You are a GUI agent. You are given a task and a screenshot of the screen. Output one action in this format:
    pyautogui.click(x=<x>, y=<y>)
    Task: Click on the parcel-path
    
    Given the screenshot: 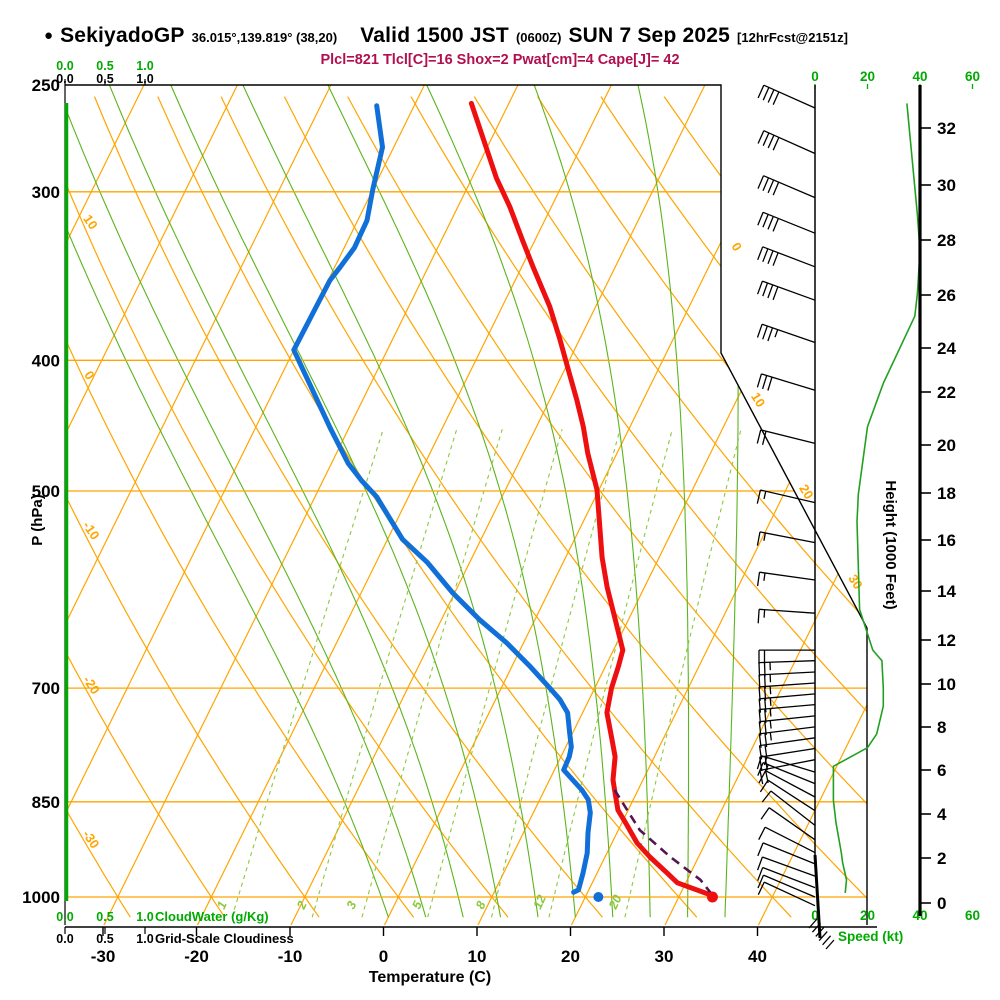 What is the action you would take?
    pyautogui.click(x=664, y=843)
    